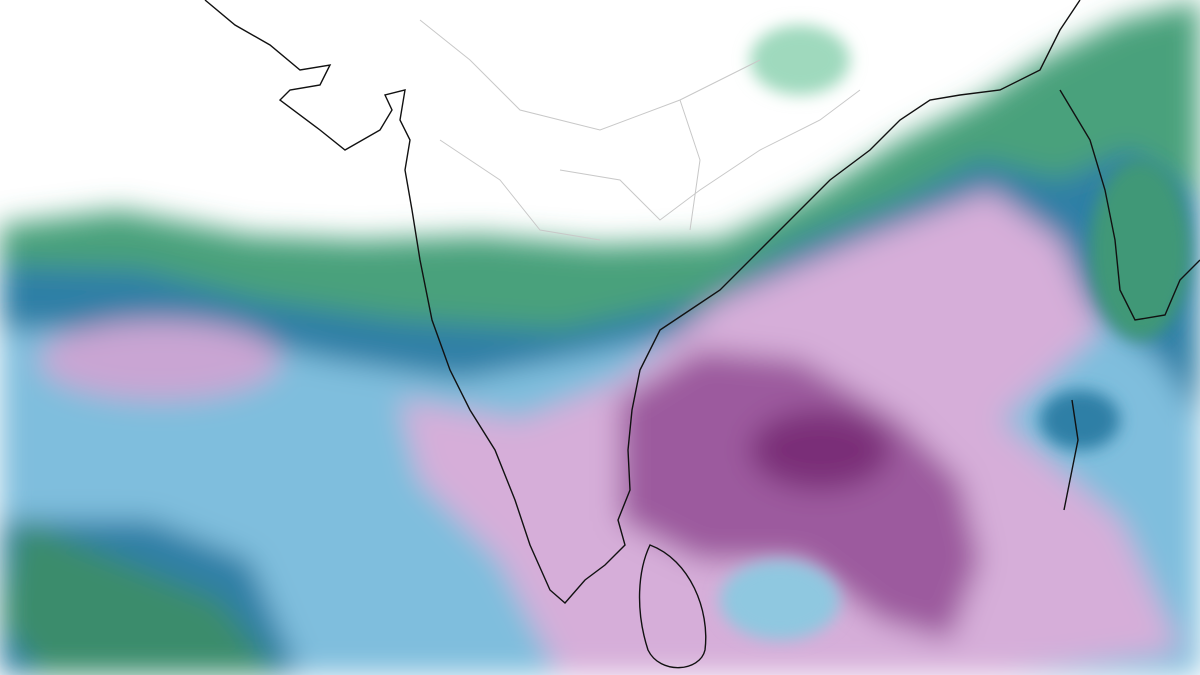  I want to click on blue-patch-east, so click(1080, 420).